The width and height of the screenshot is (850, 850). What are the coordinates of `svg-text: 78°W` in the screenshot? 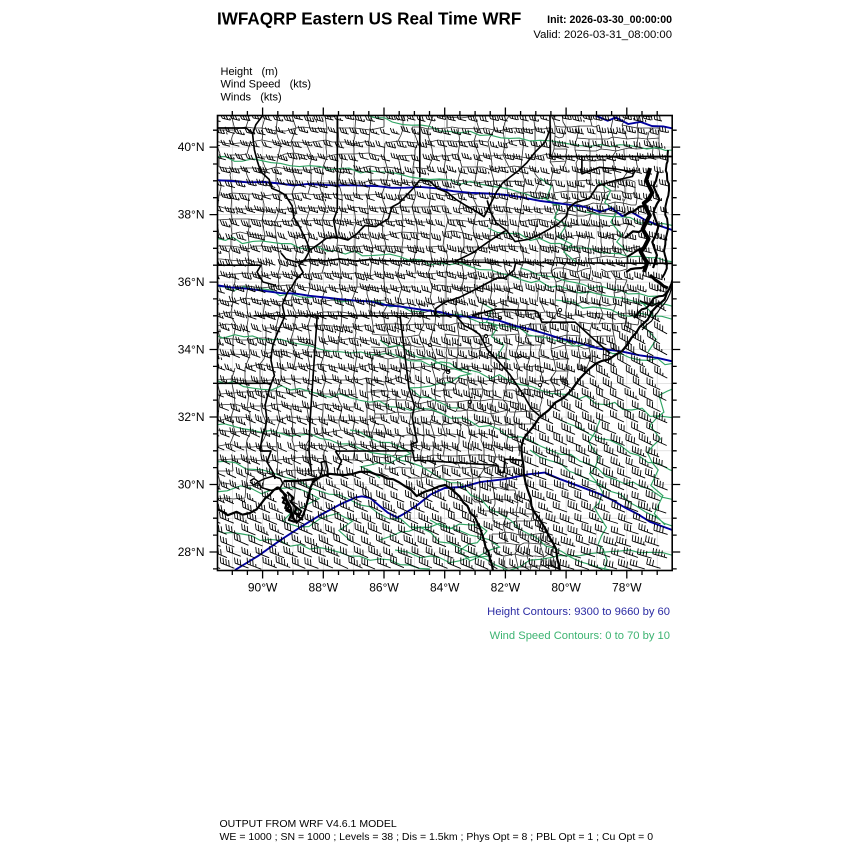 It's located at (627, 588).